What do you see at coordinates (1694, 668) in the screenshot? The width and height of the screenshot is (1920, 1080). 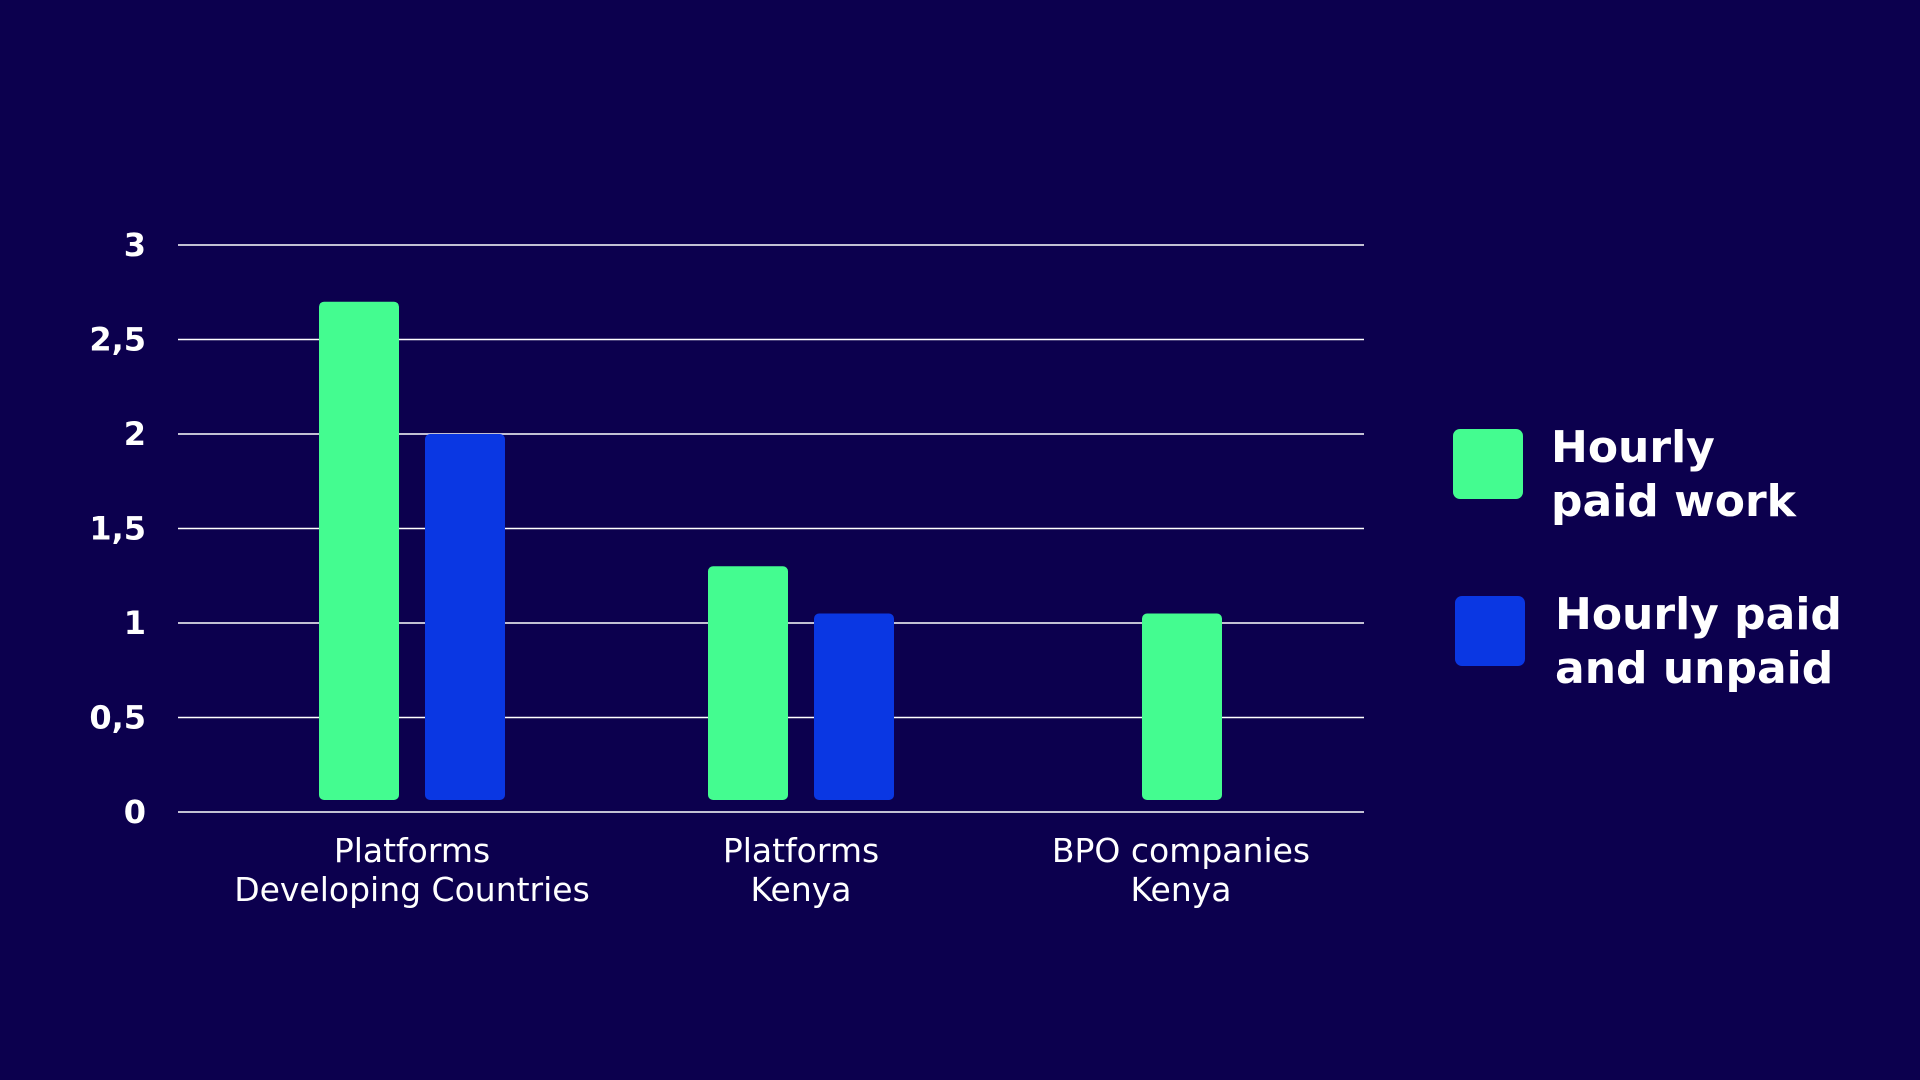 I see `legend-label: and unpaid` at bounding box center [1694, 668].